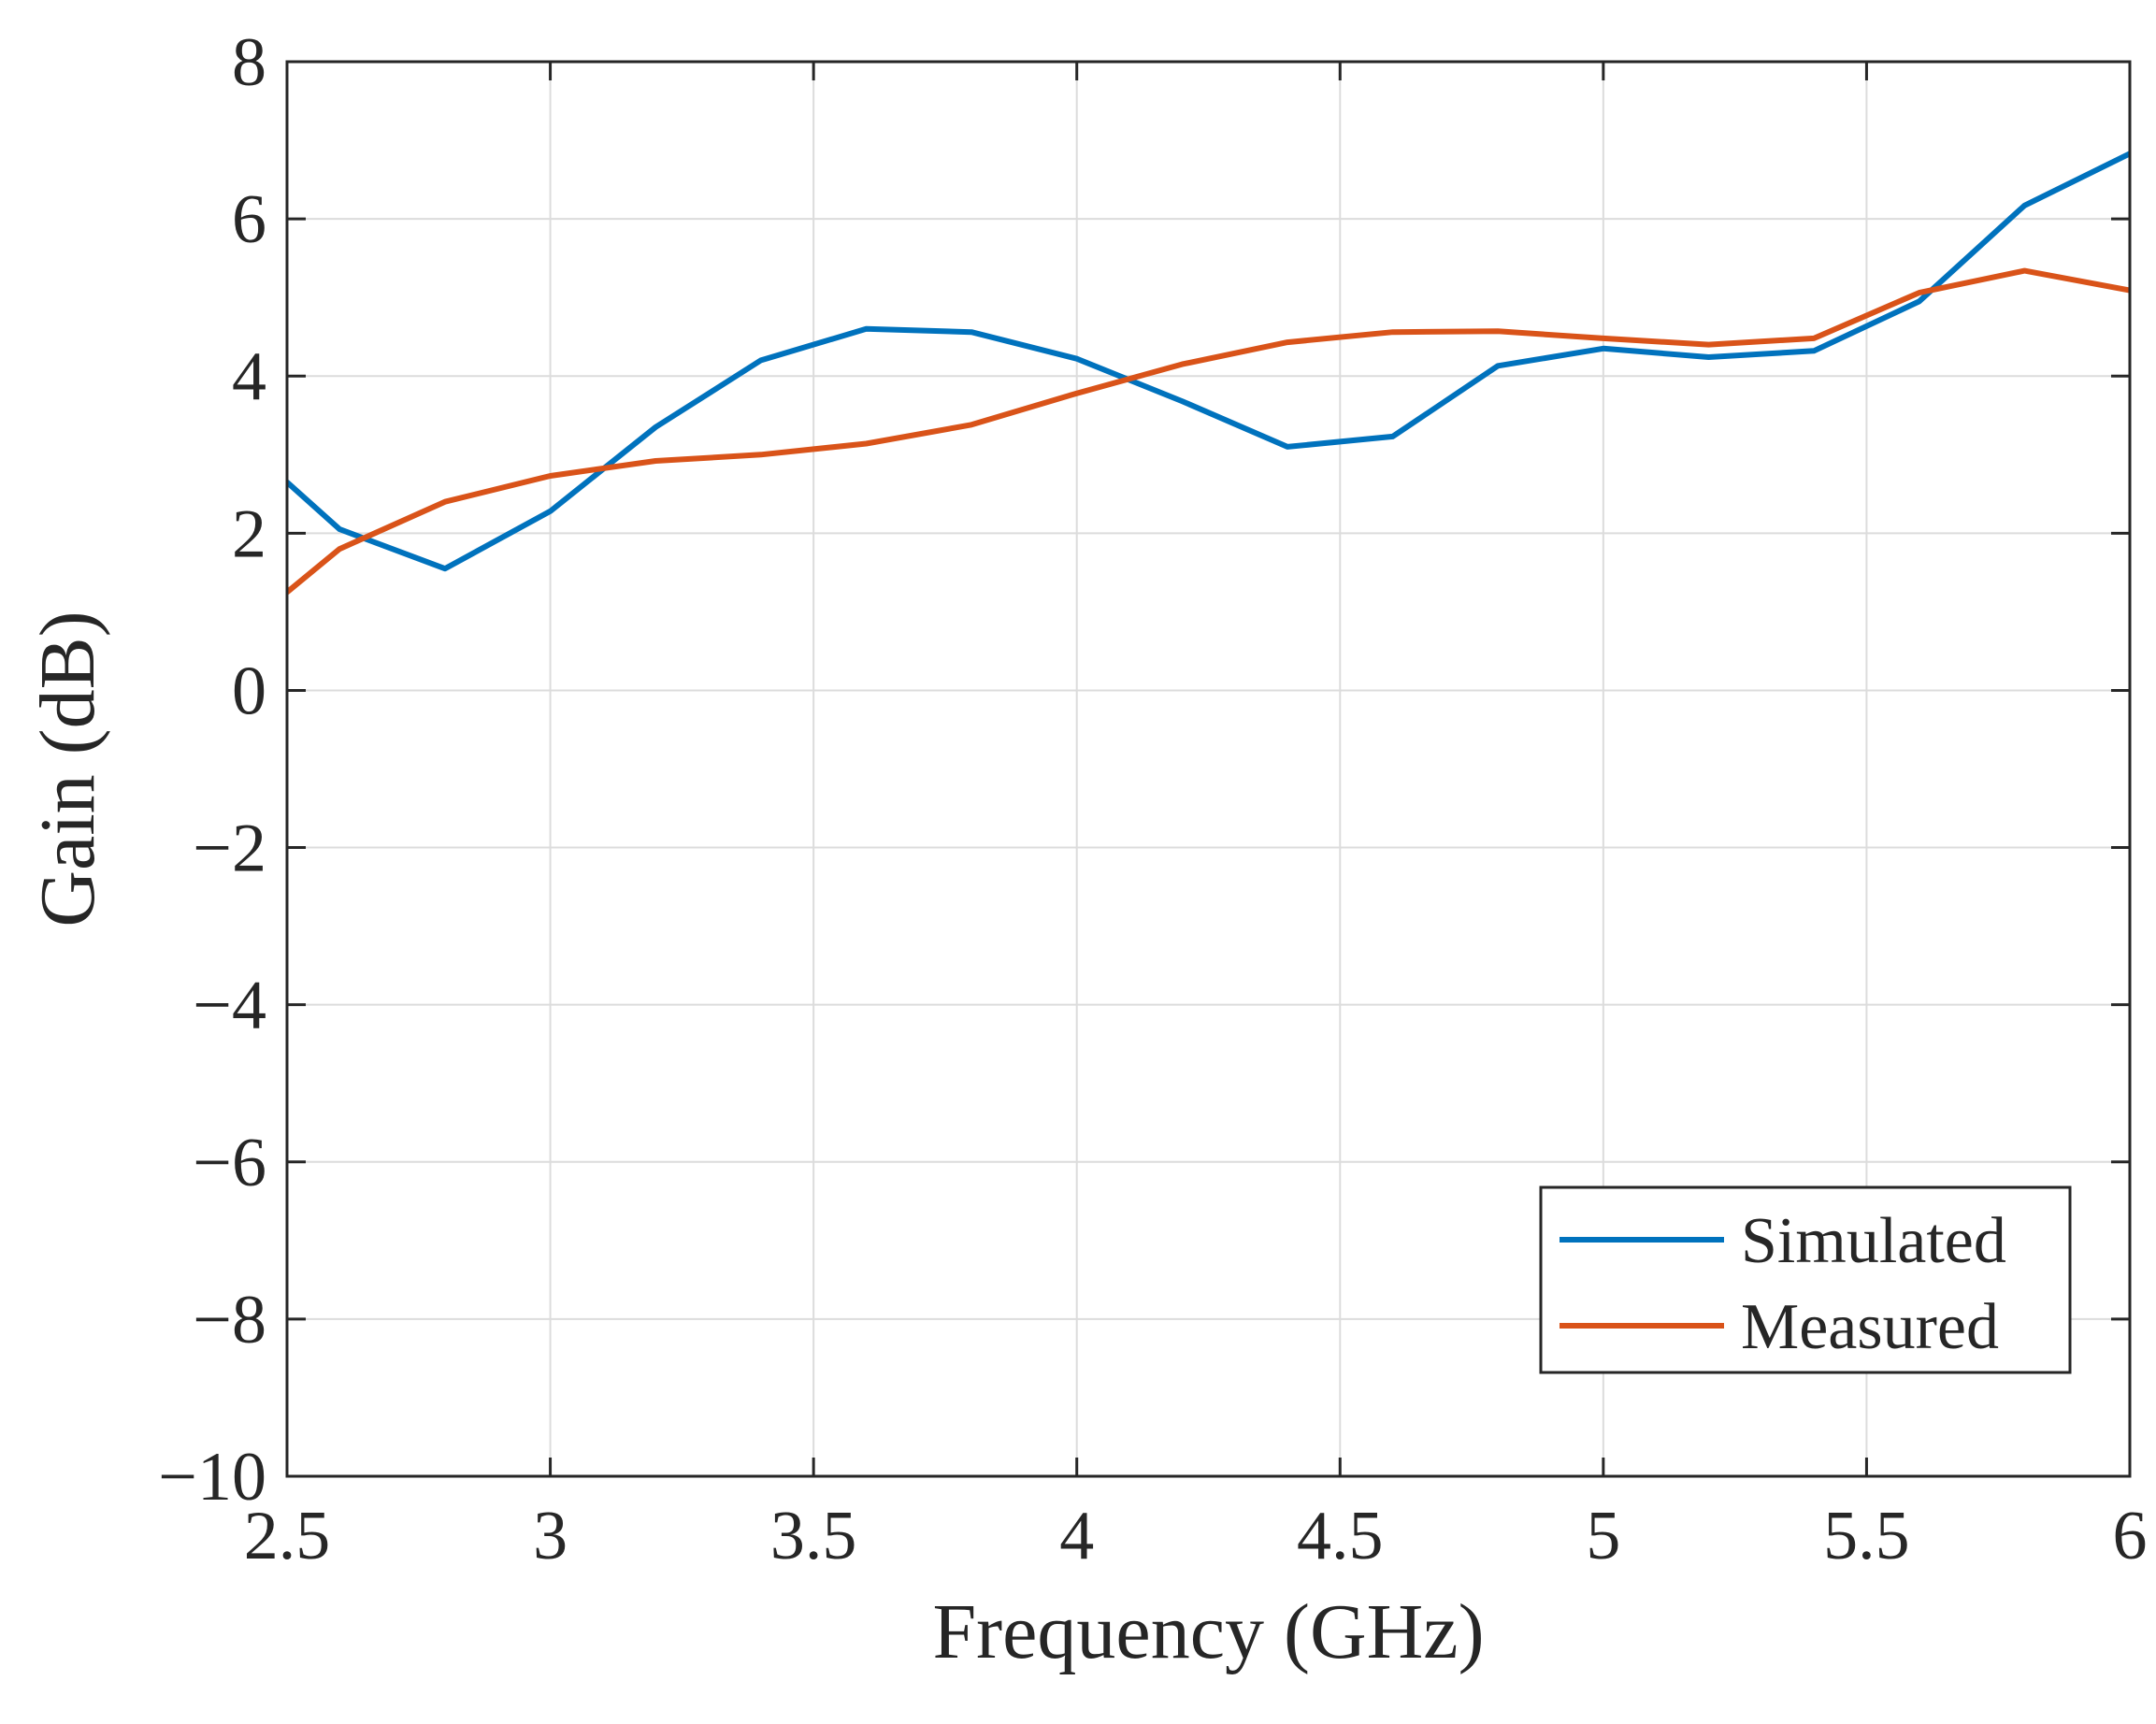  Describe the element at coordinates (67, 769) in the screenshot. I see `y-axis-label: Gain (dB)` at that location.